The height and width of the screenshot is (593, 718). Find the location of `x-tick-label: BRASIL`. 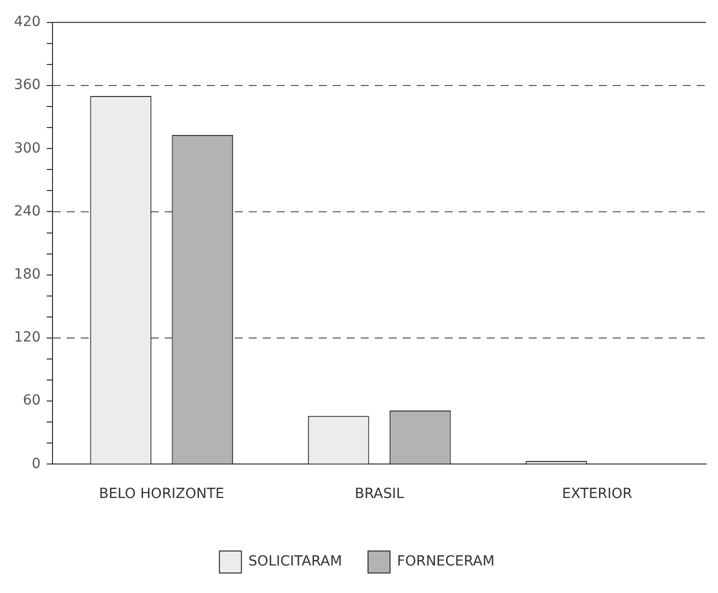

x-tick-label: BRASIL is located at coordinates (379, 494).